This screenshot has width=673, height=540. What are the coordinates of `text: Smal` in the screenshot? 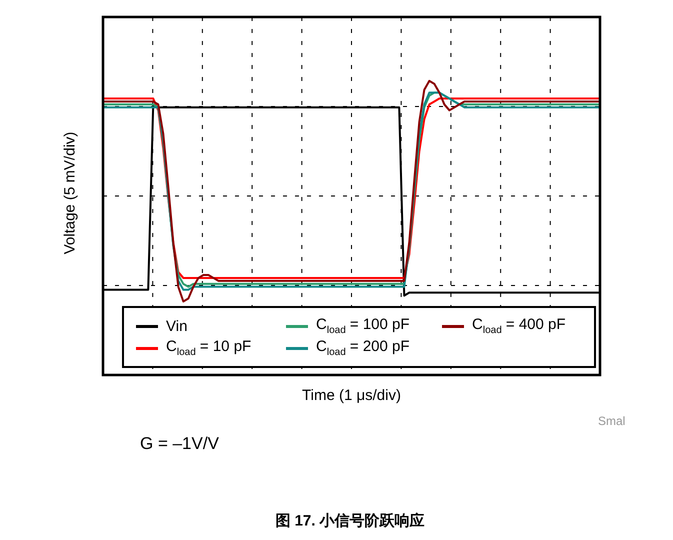 It's located at (612, 421).